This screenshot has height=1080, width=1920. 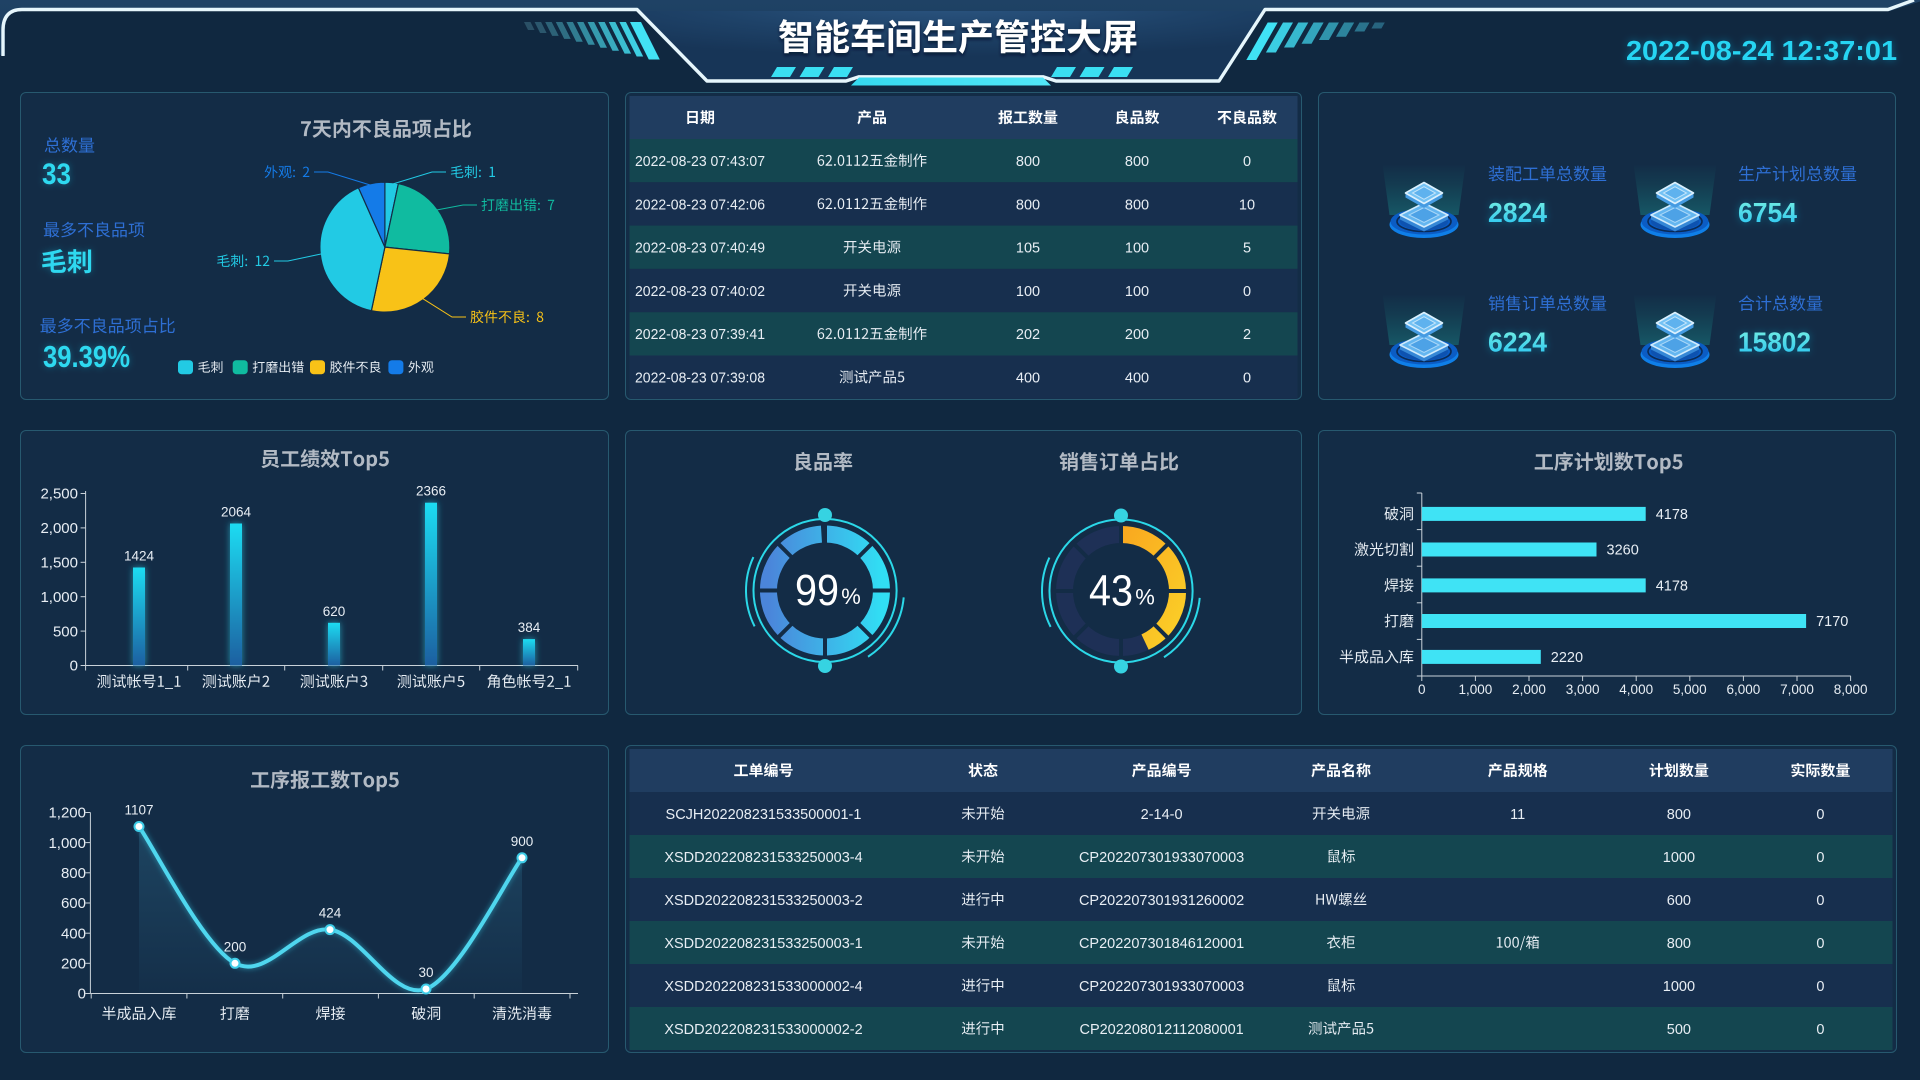 I want to click on svg-text: XSDD202208231533250003-4, so click(x=763, y=858).